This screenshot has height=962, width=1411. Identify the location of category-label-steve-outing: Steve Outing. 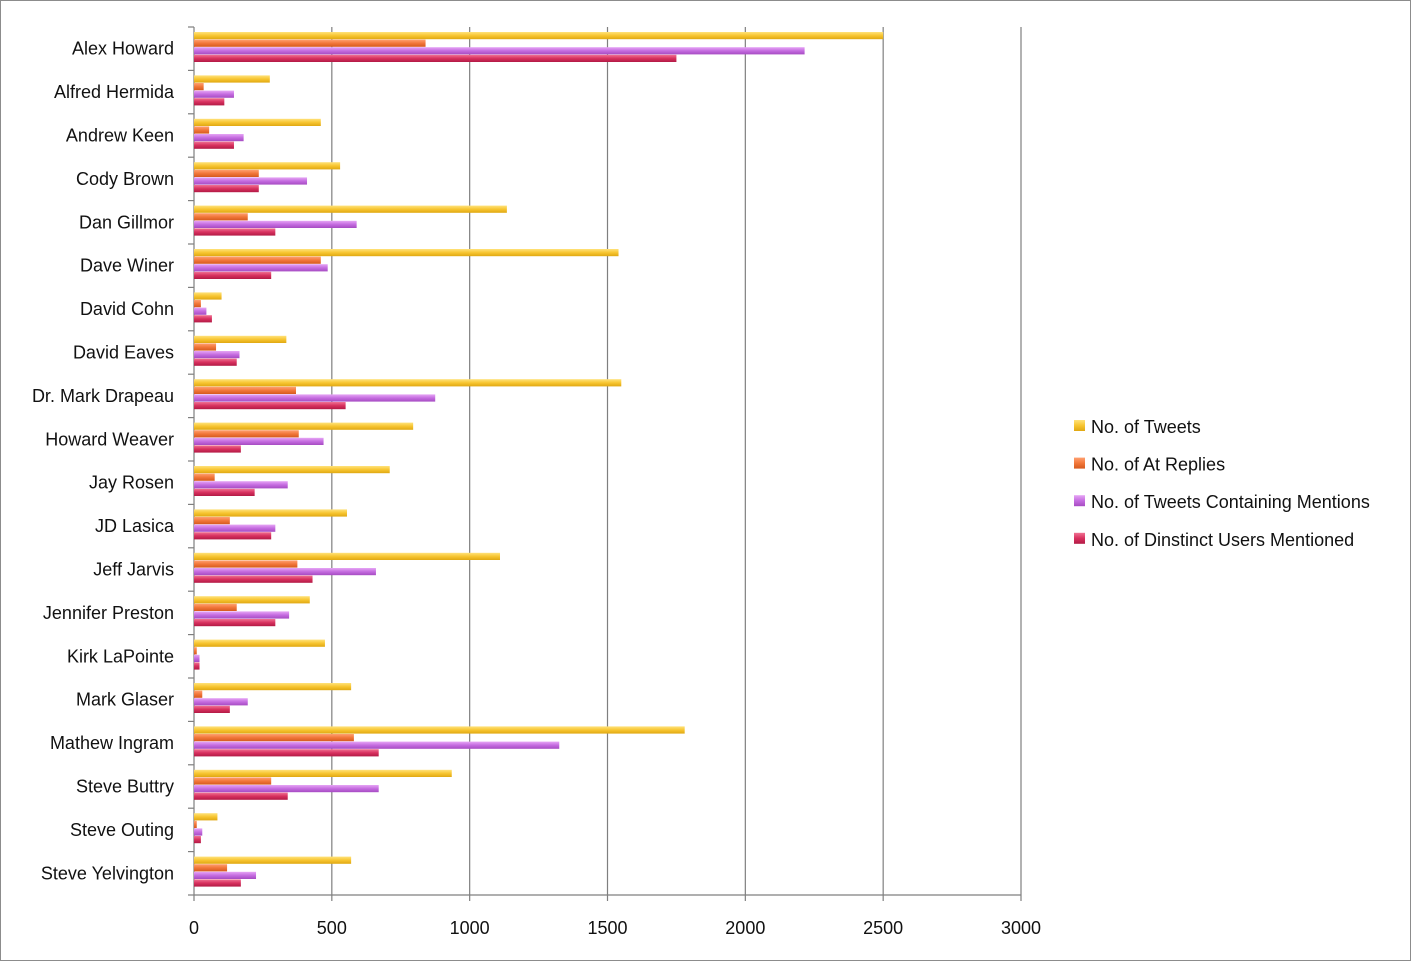
(122, 830).